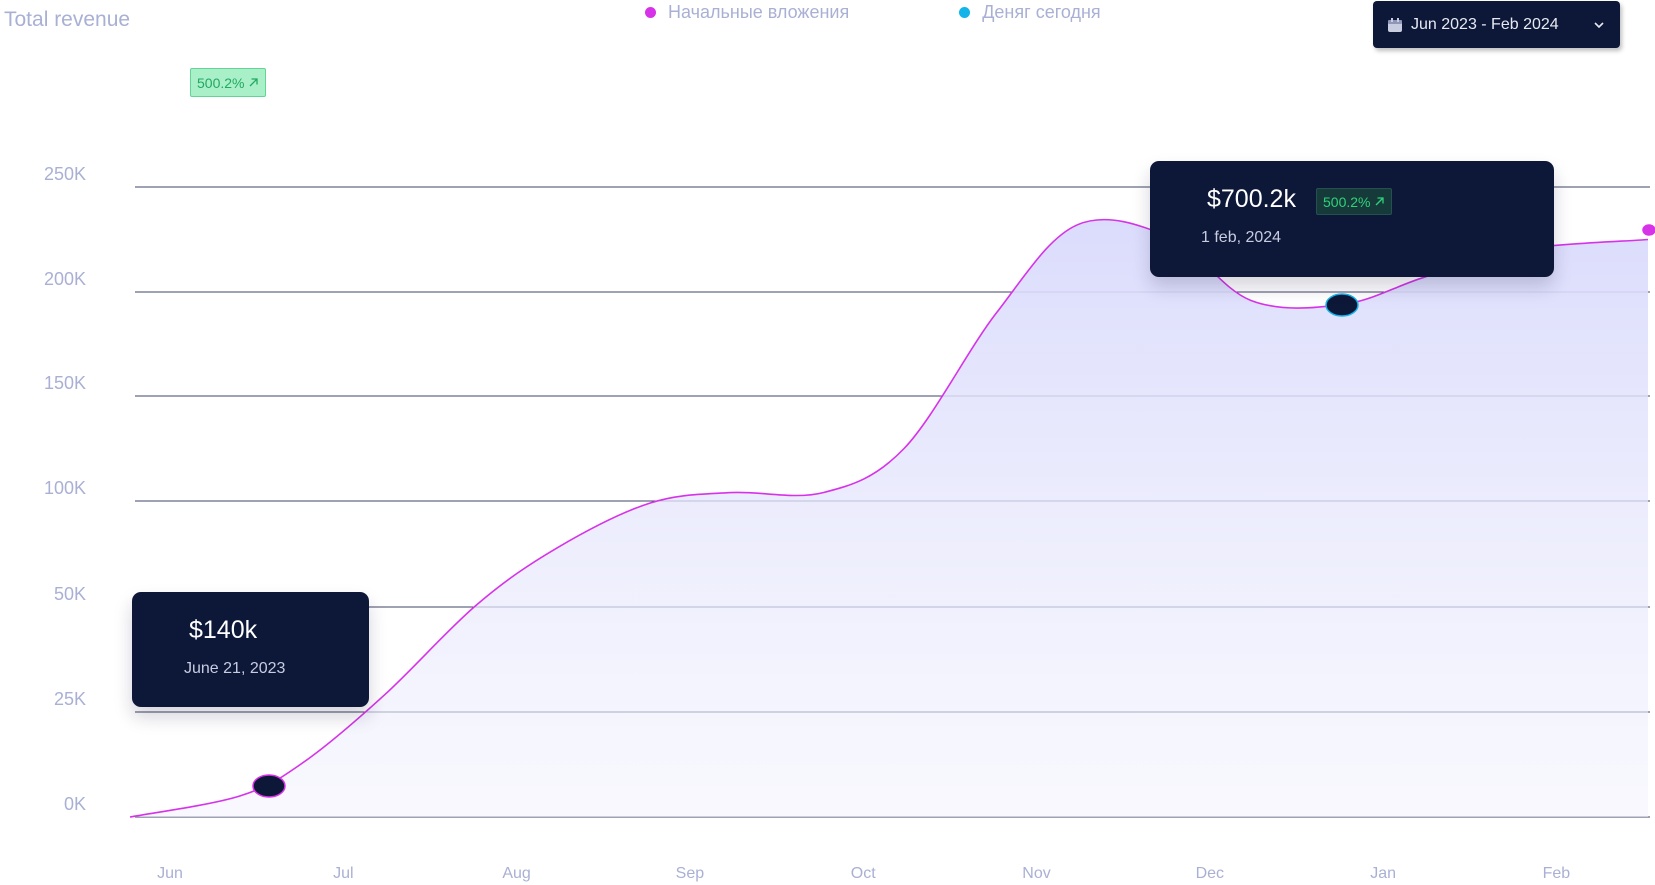  I want to click on chart-title: Total revenue, so click(67, 19).